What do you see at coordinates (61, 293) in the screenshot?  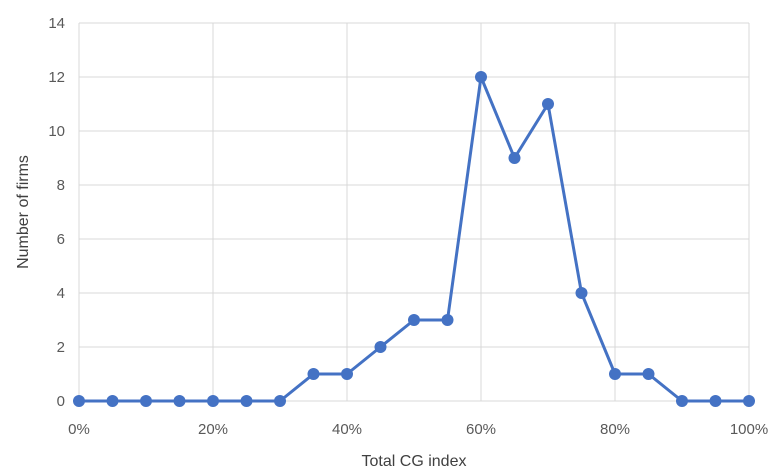 I see `y-tick-label: 4` at bounding box center [61, 293].